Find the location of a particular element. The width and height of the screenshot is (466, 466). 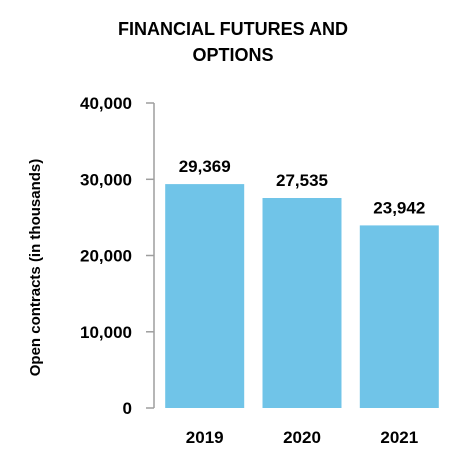

category-label-2020: 2020 is located at coordinates (302, 437).